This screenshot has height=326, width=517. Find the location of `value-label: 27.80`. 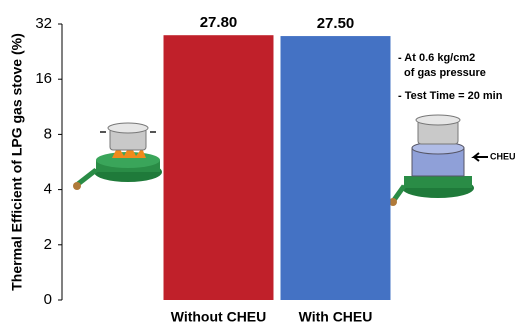

value-label: 27.80 is located at coordinates (219, 22).